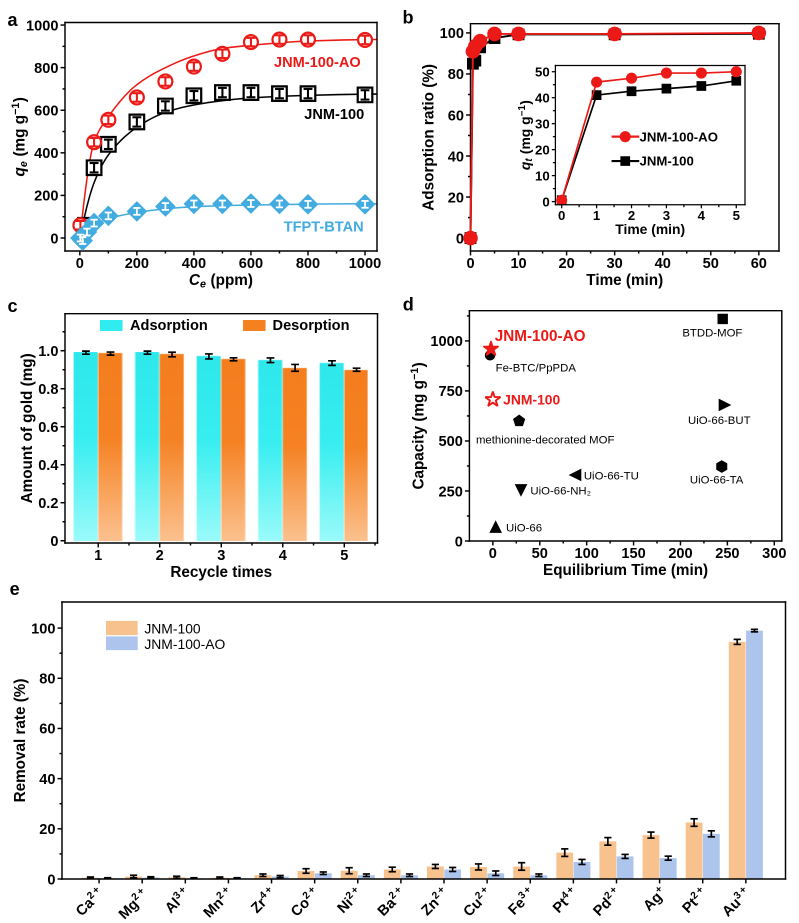 The image size is (799, 923). I want to click on svg-text: UiO-66-NH₂, so click(560, 492).